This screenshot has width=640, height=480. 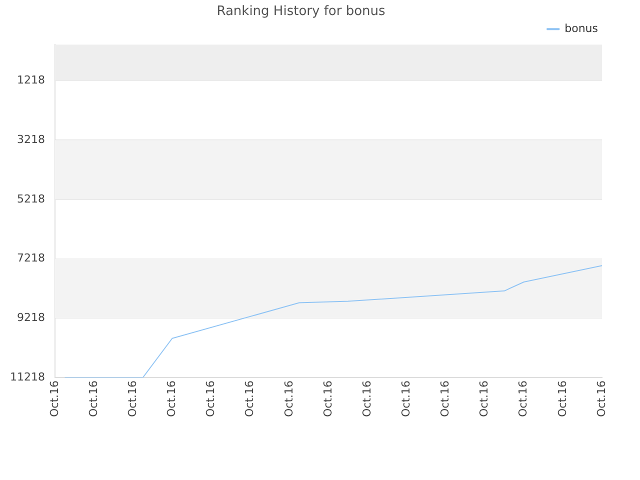 I want to click on y-tick-label: 5218, so click(x=30, y=199).